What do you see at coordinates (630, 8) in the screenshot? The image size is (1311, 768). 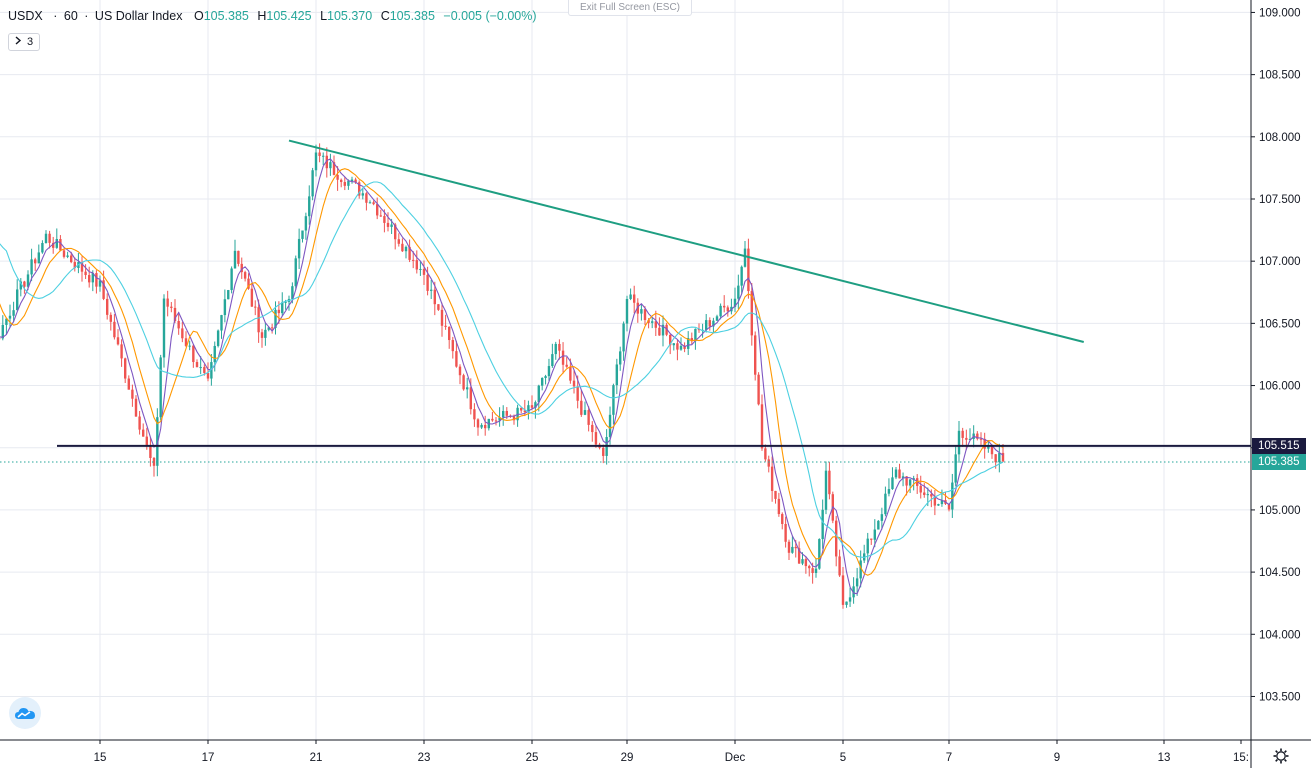 I see `exit-fullscreen-button: Exit Full Screen (ESC)` at bounding box center [630, 8].